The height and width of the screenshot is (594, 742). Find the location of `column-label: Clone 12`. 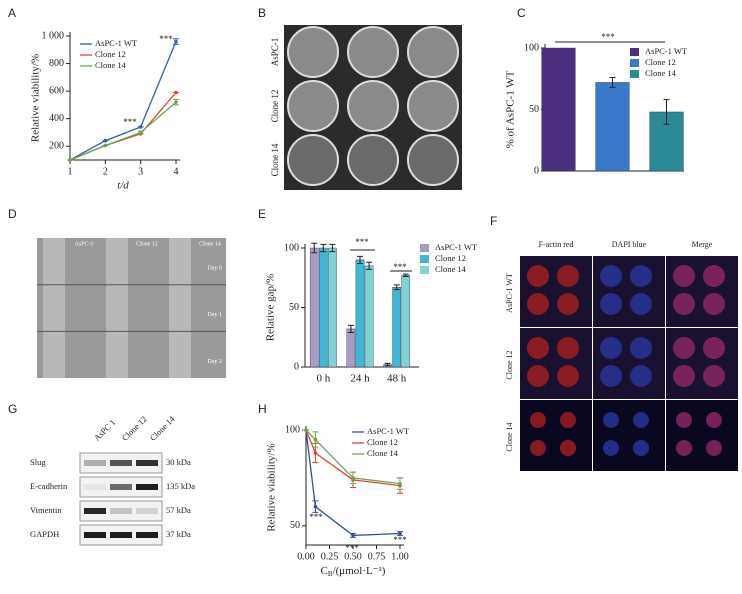

column-label: Clone 12 is located at coordinates (134, 428).